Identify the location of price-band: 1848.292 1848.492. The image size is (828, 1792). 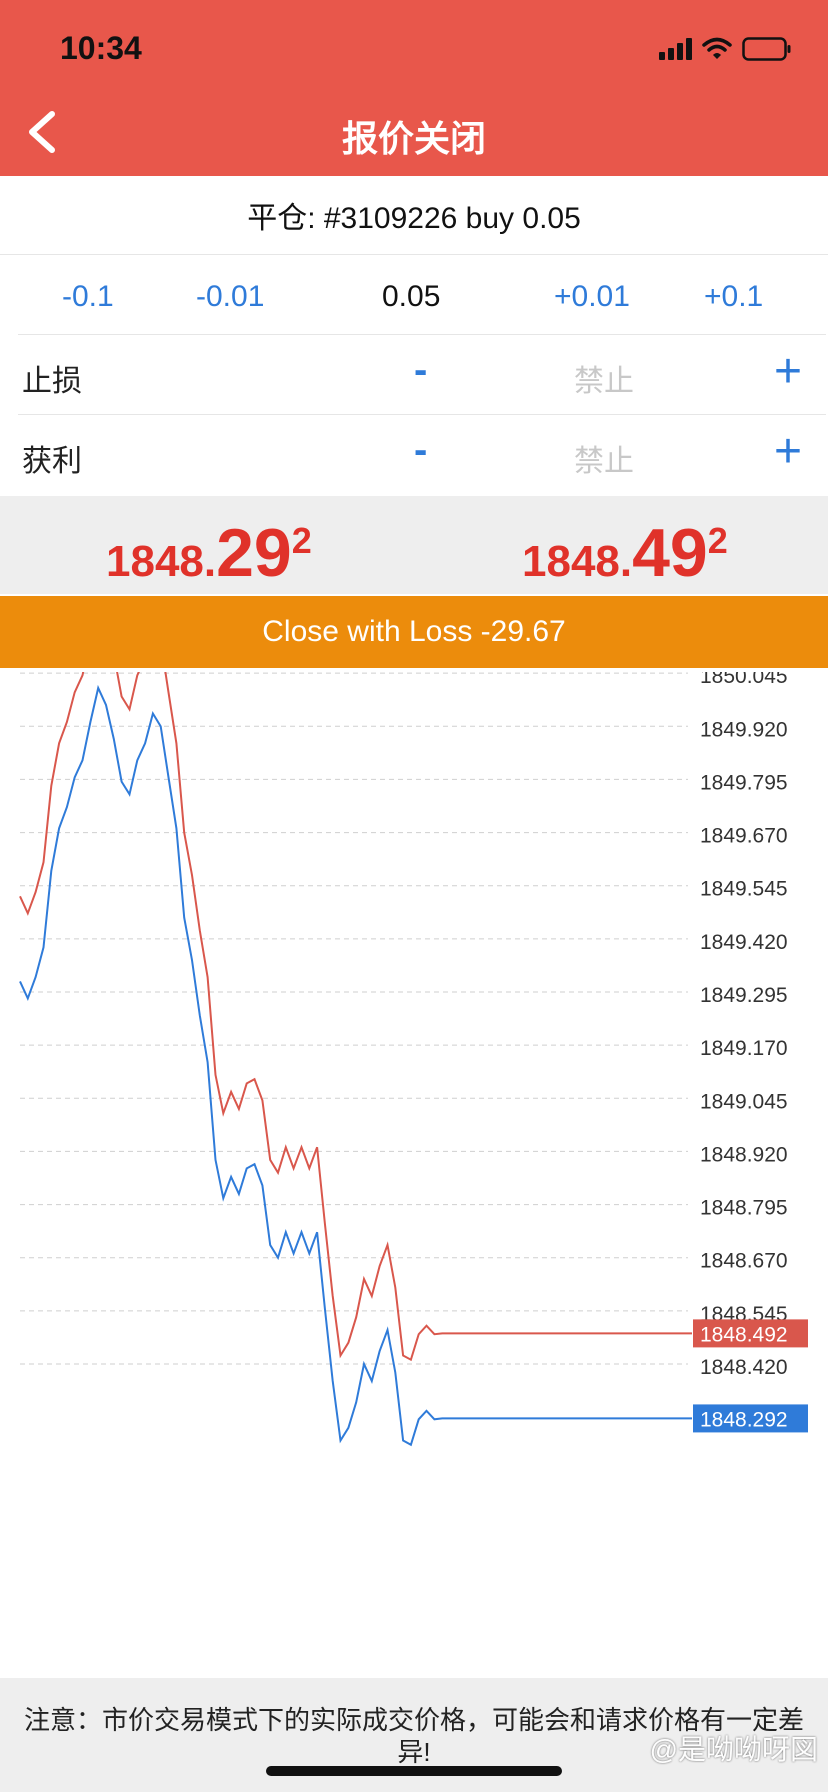
(414, 545).